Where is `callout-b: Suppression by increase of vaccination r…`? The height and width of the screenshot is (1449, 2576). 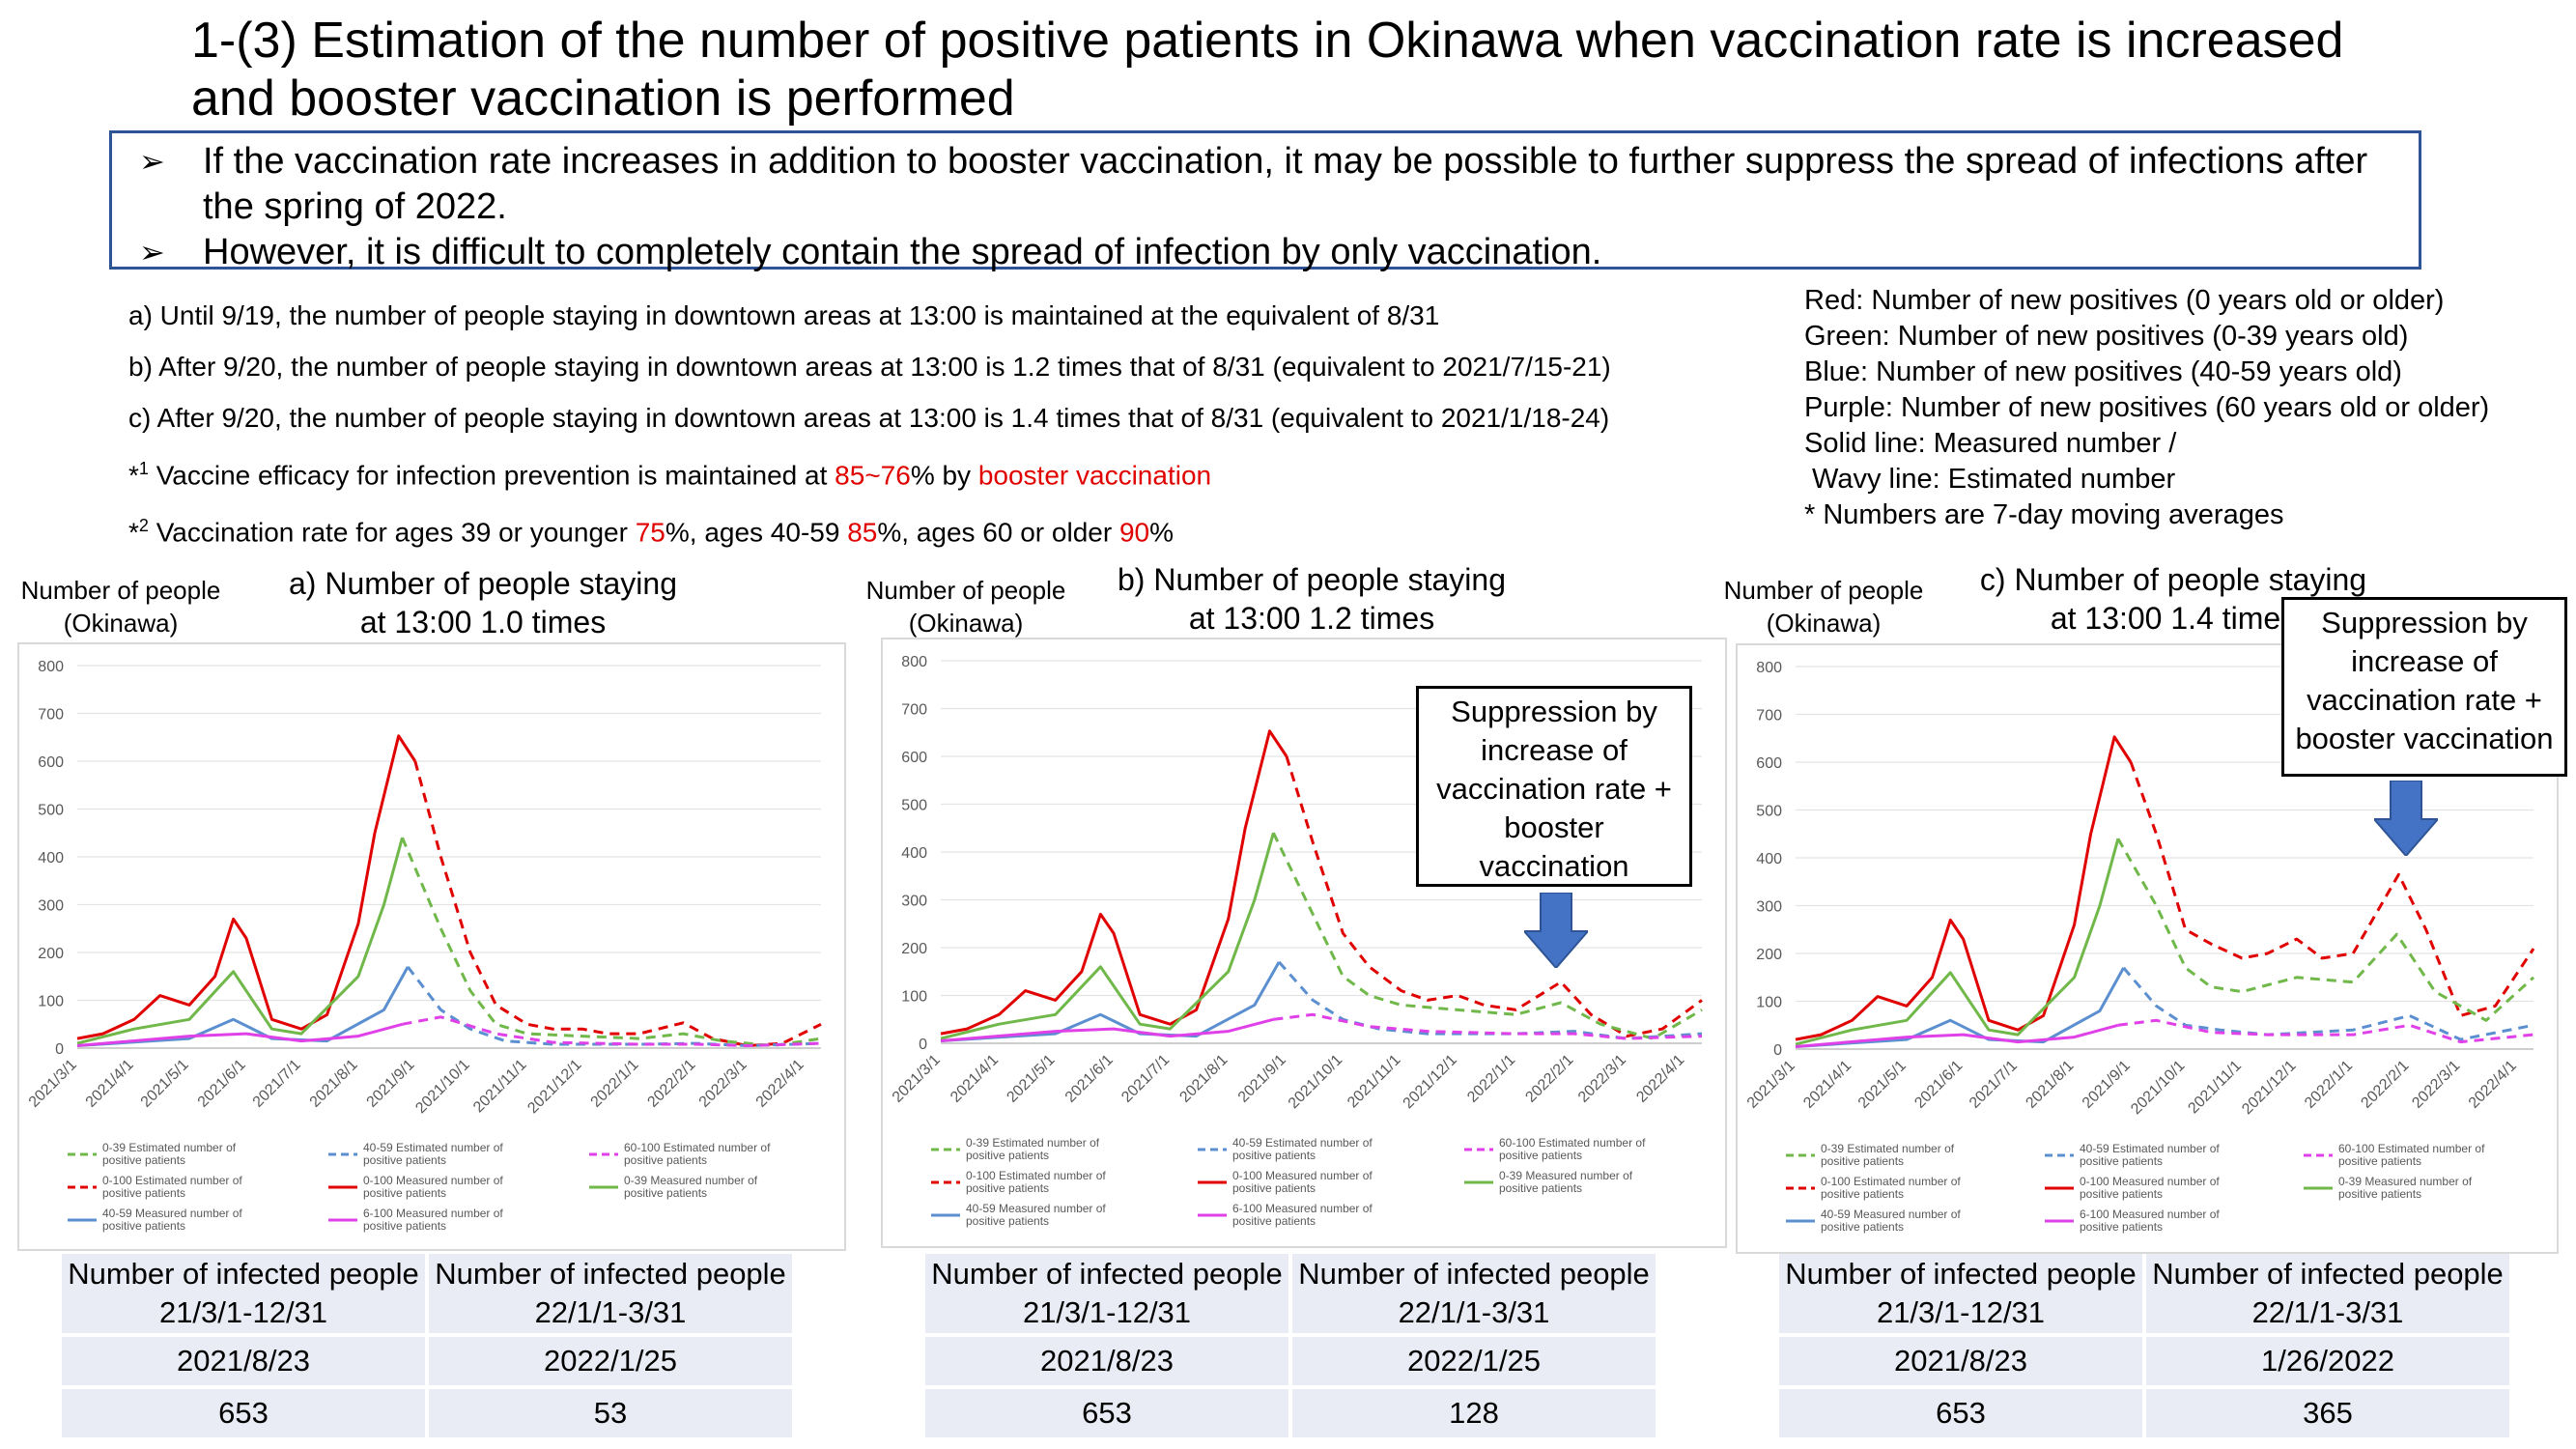
callout-b: Suppression by increase of vaccination r… is located at coordinates (1554, 786).